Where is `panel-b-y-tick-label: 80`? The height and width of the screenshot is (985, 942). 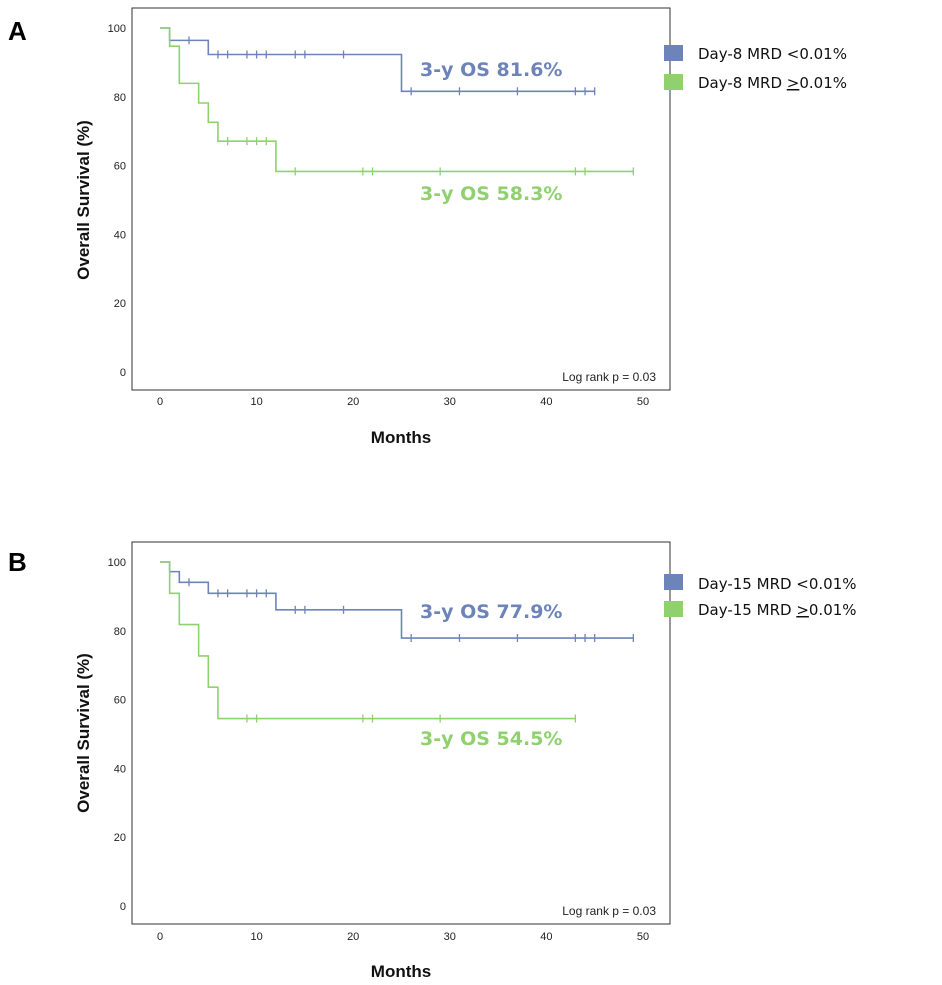
panel-b-y-tick-label: 80 is located at coordinates (120, 632).